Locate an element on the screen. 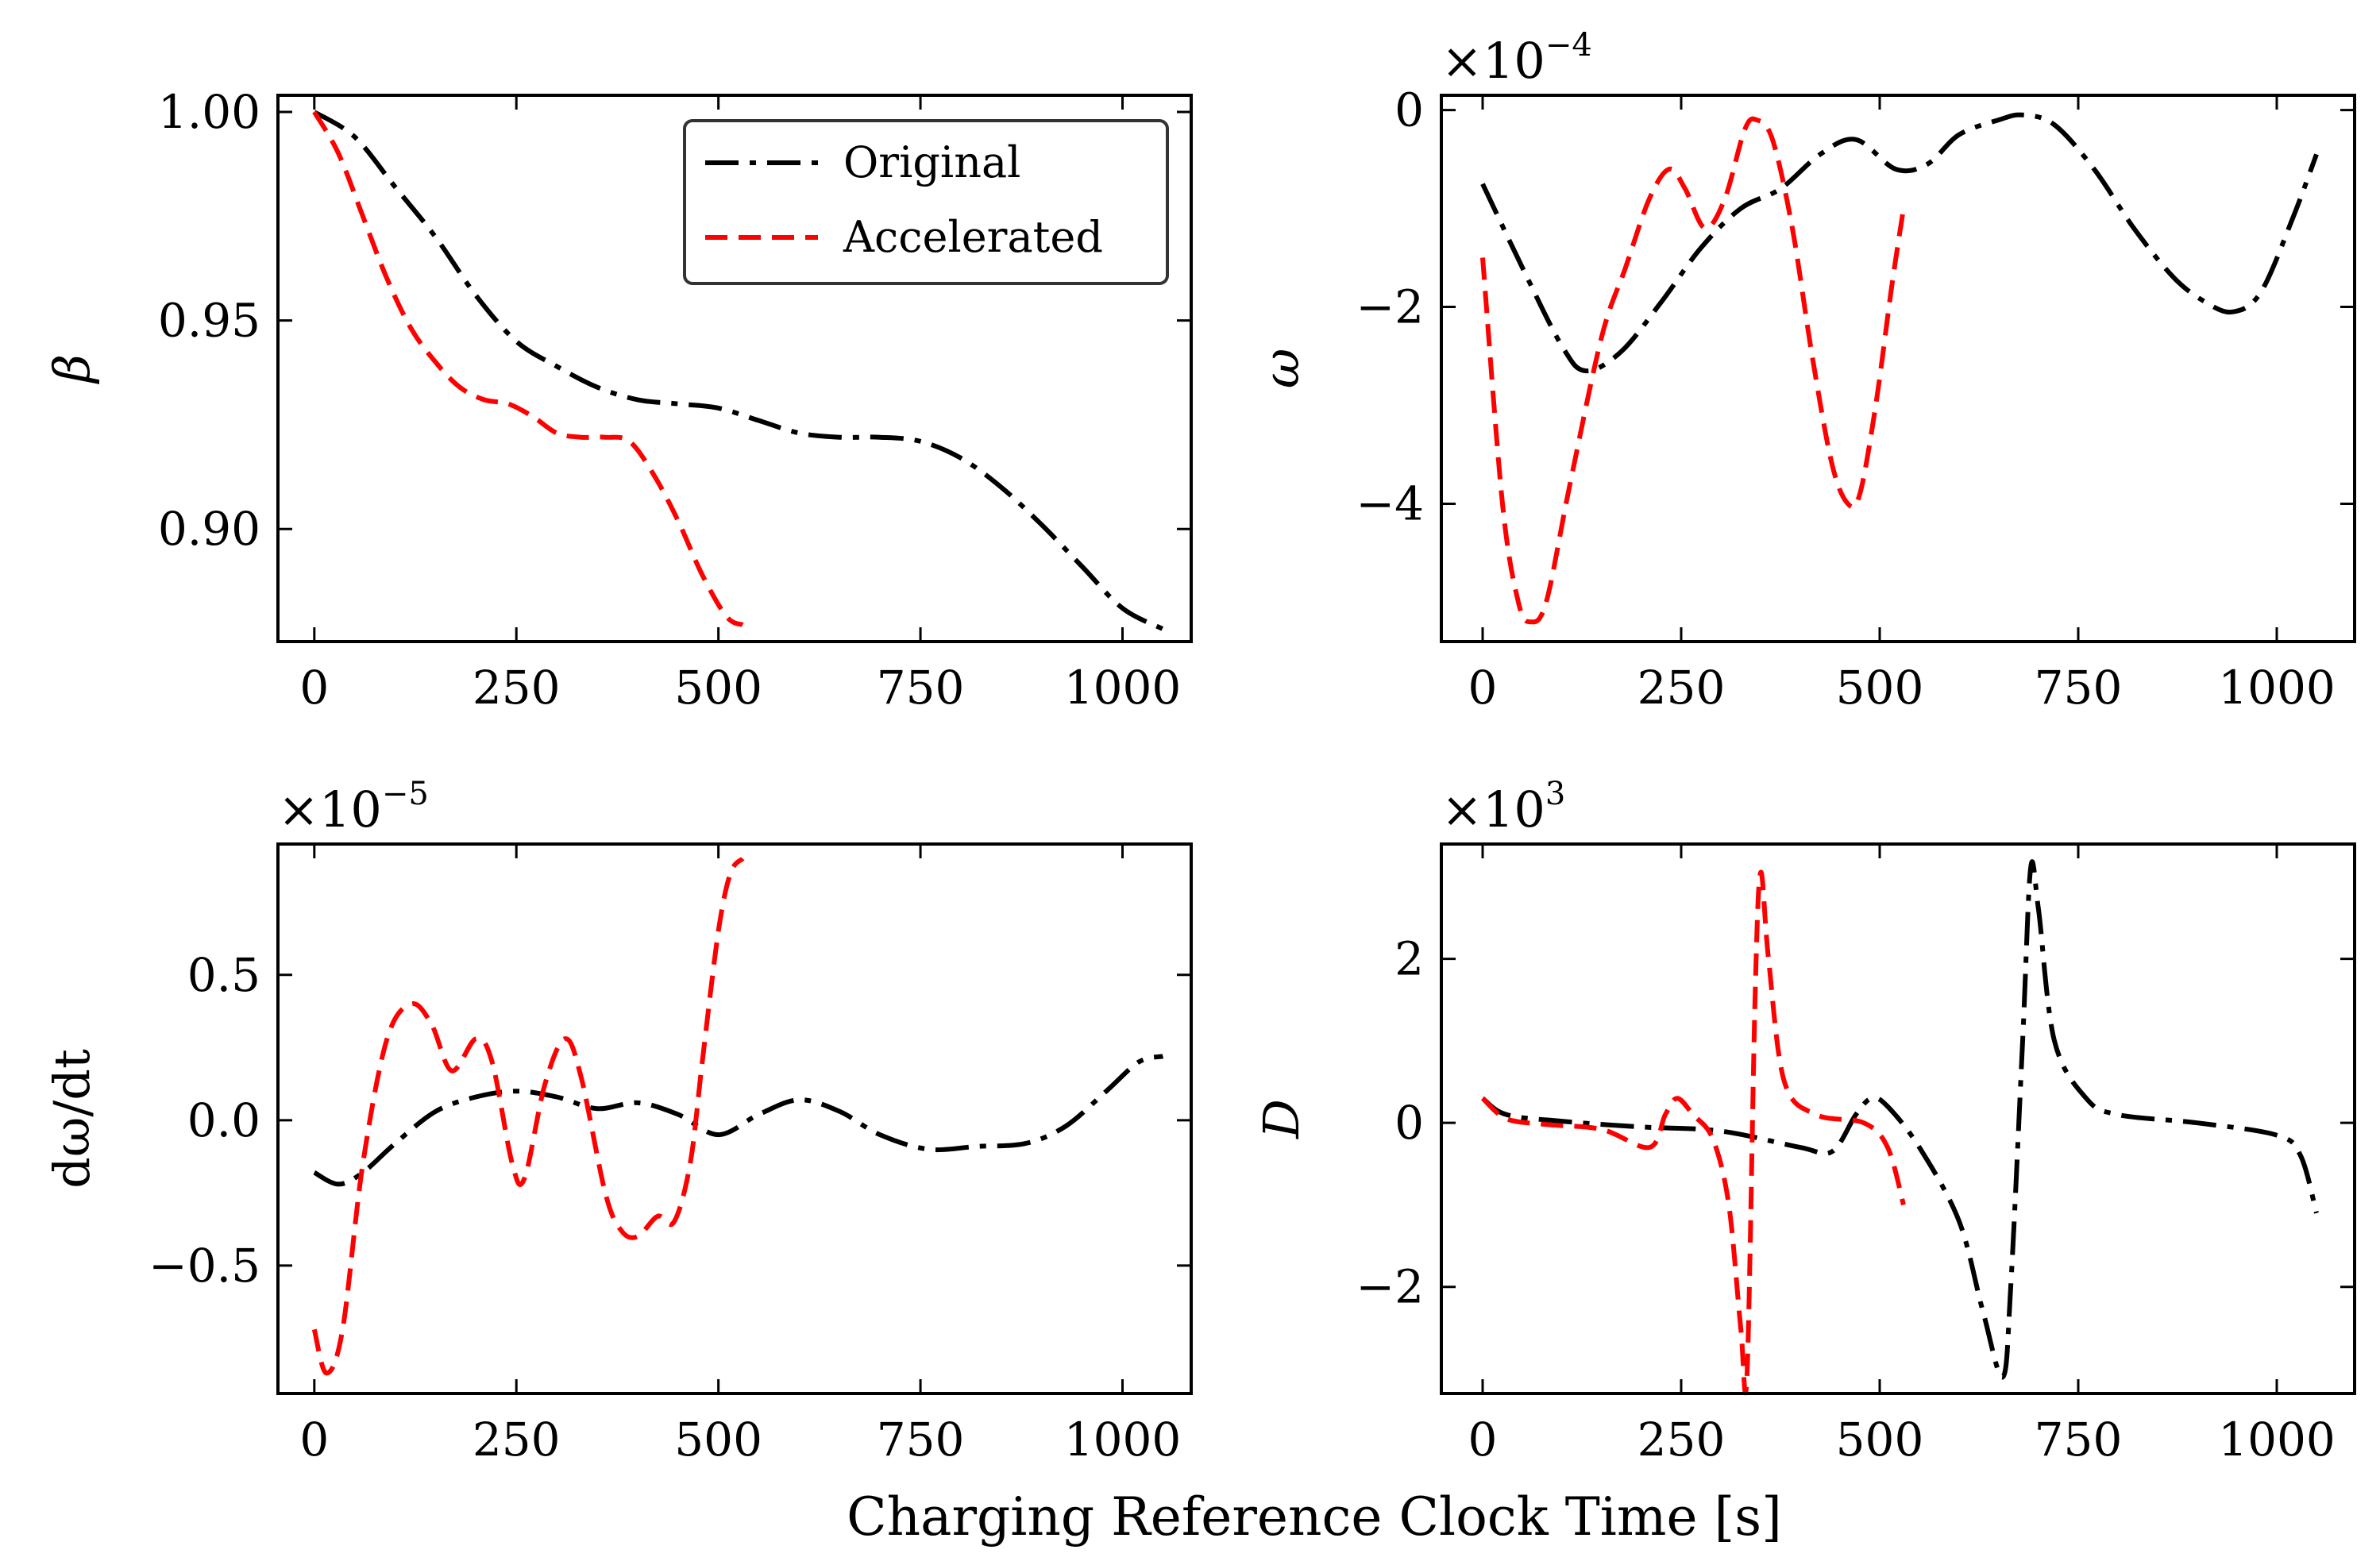 The width and height of the screenshot is (2380, 1565). y-axis-label: ω is located at coordinates (1281, 369).